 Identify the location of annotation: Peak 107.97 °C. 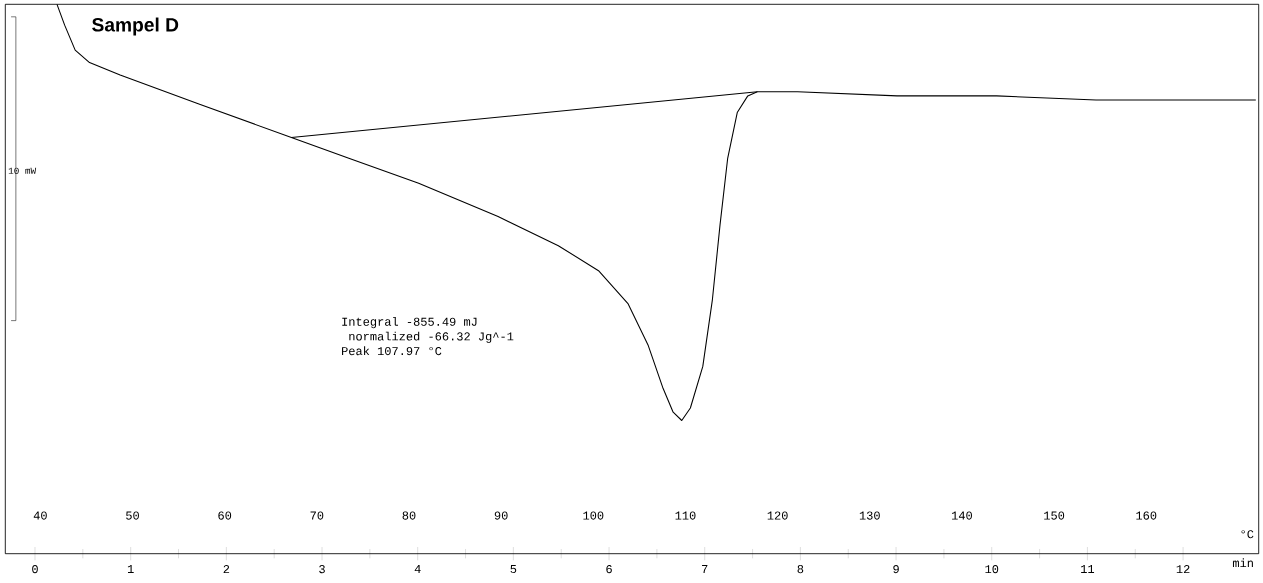
(392, 351).